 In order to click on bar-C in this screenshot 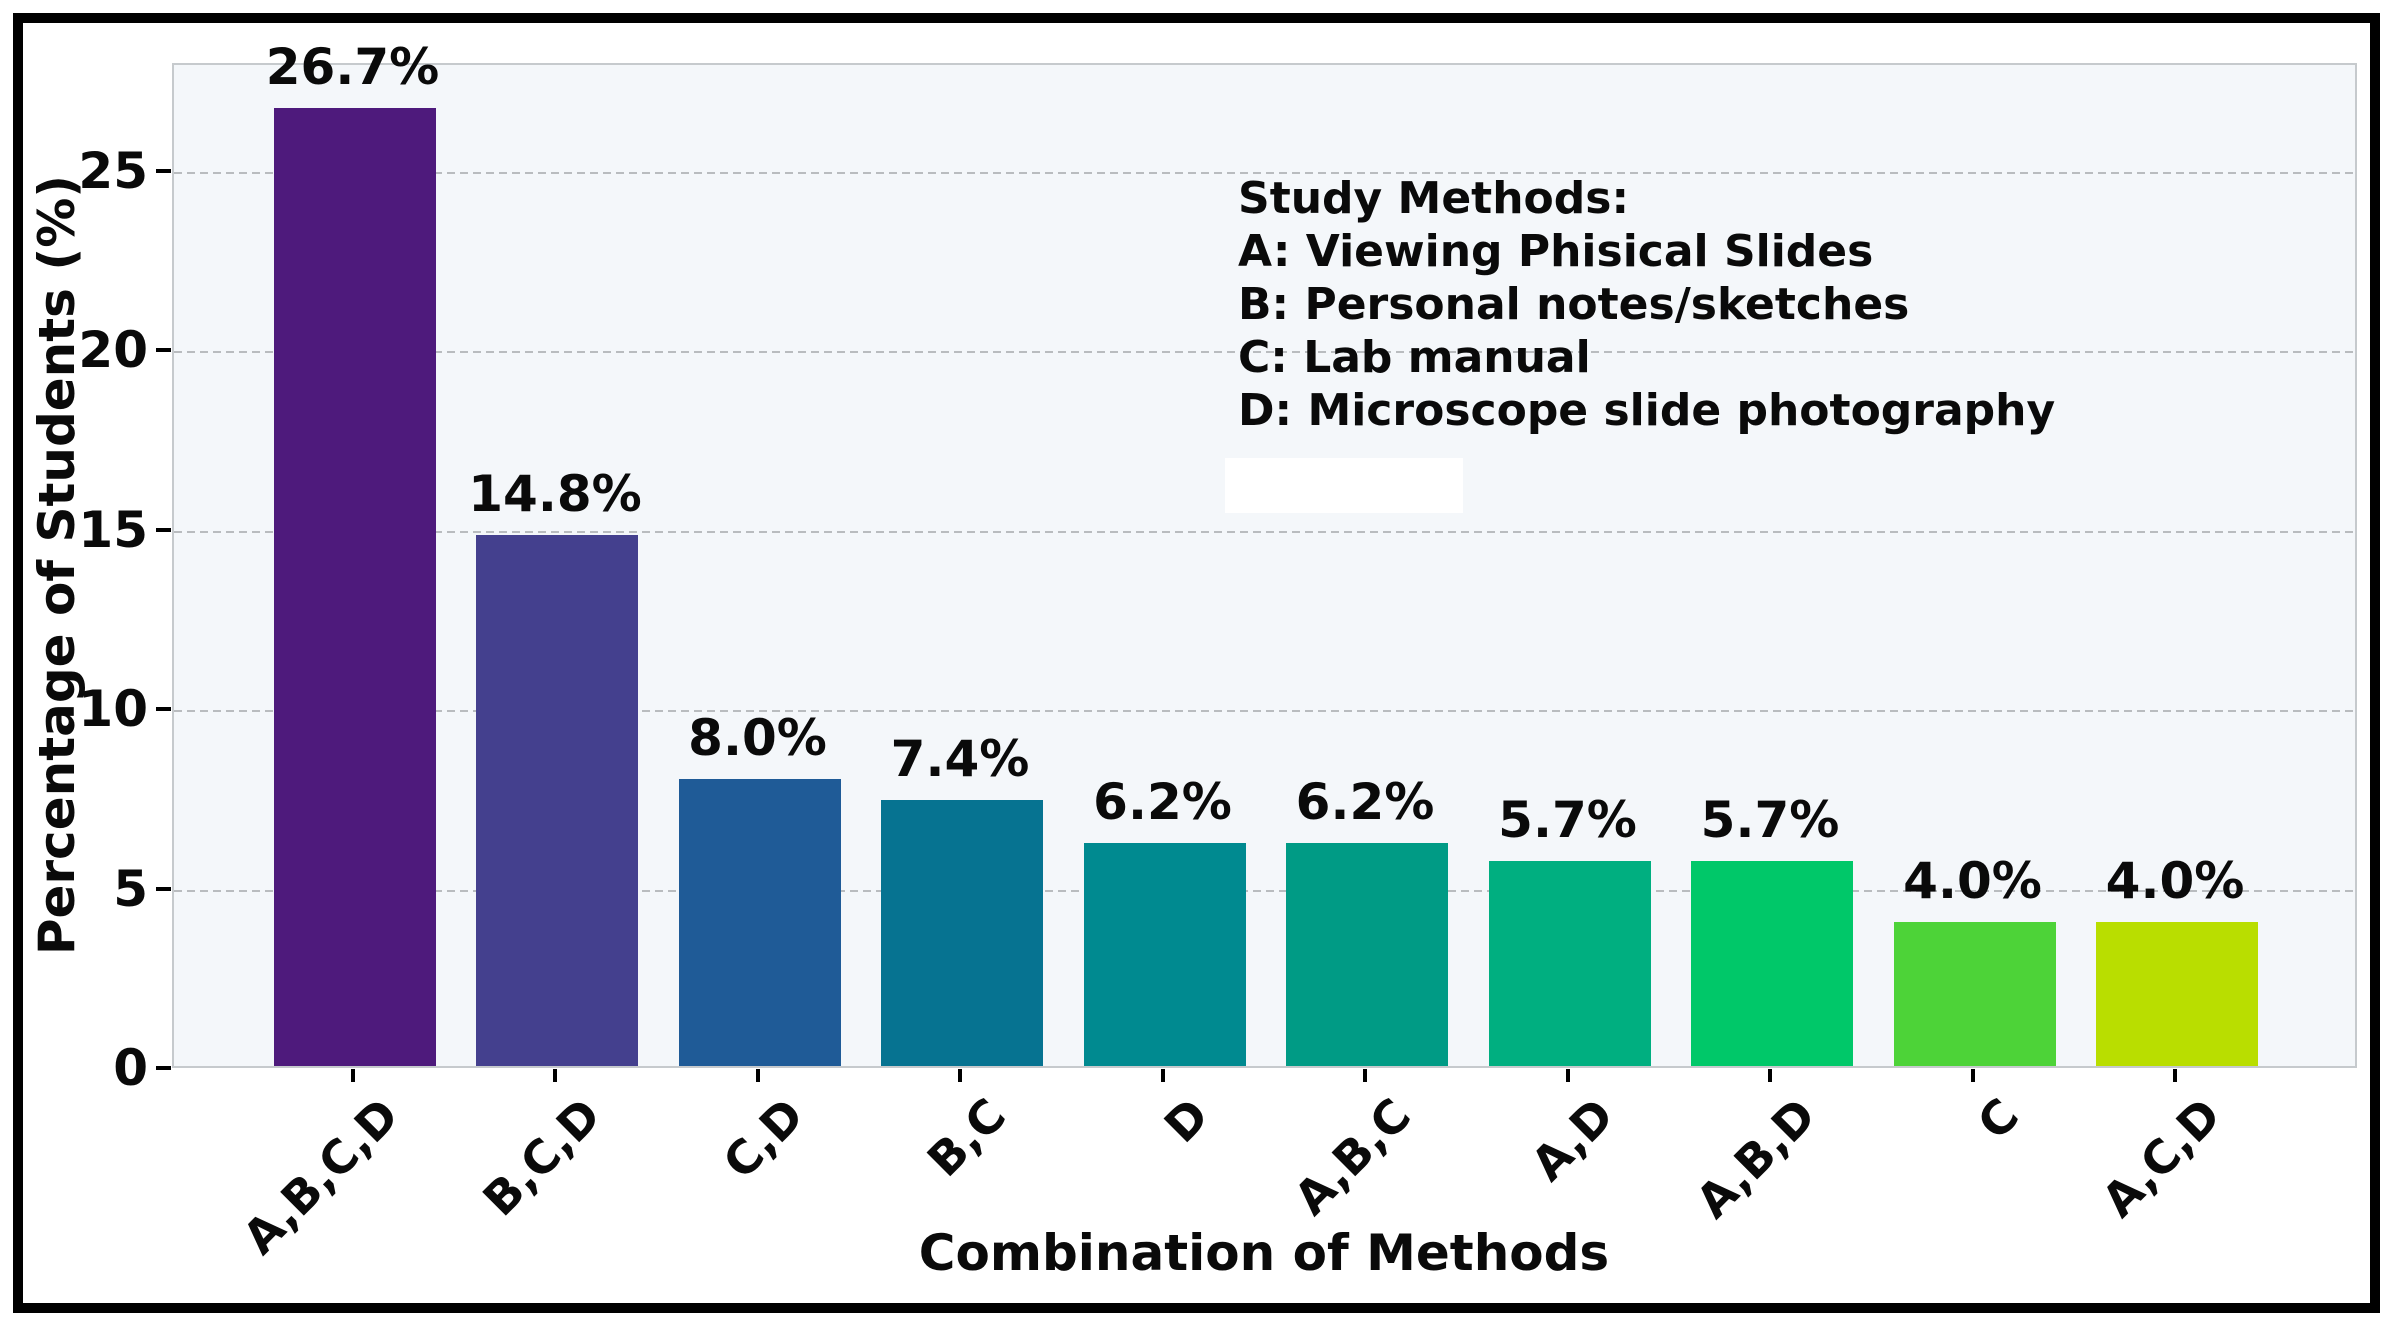, I will do `click(1974, 994)`.